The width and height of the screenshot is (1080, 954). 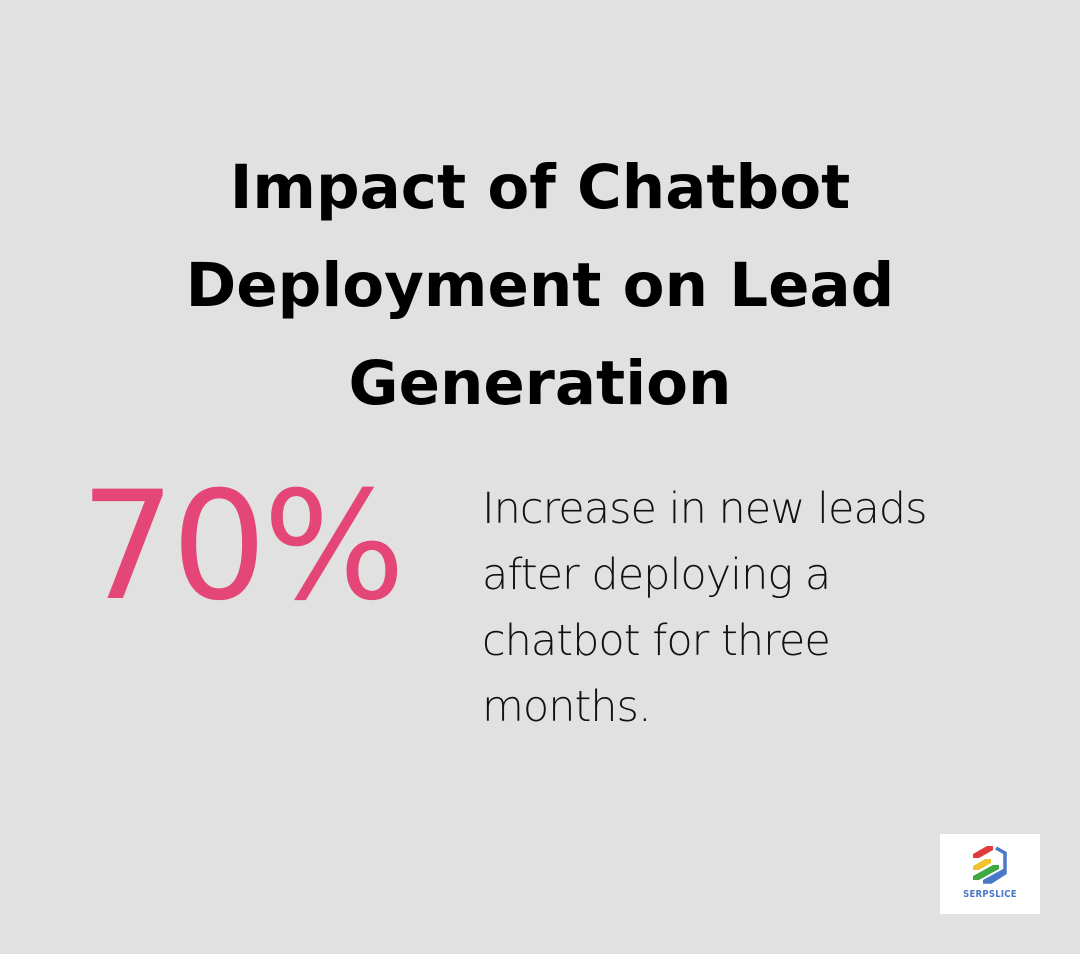 I want to click on description-line-4: months., so click(x=567, y=707).